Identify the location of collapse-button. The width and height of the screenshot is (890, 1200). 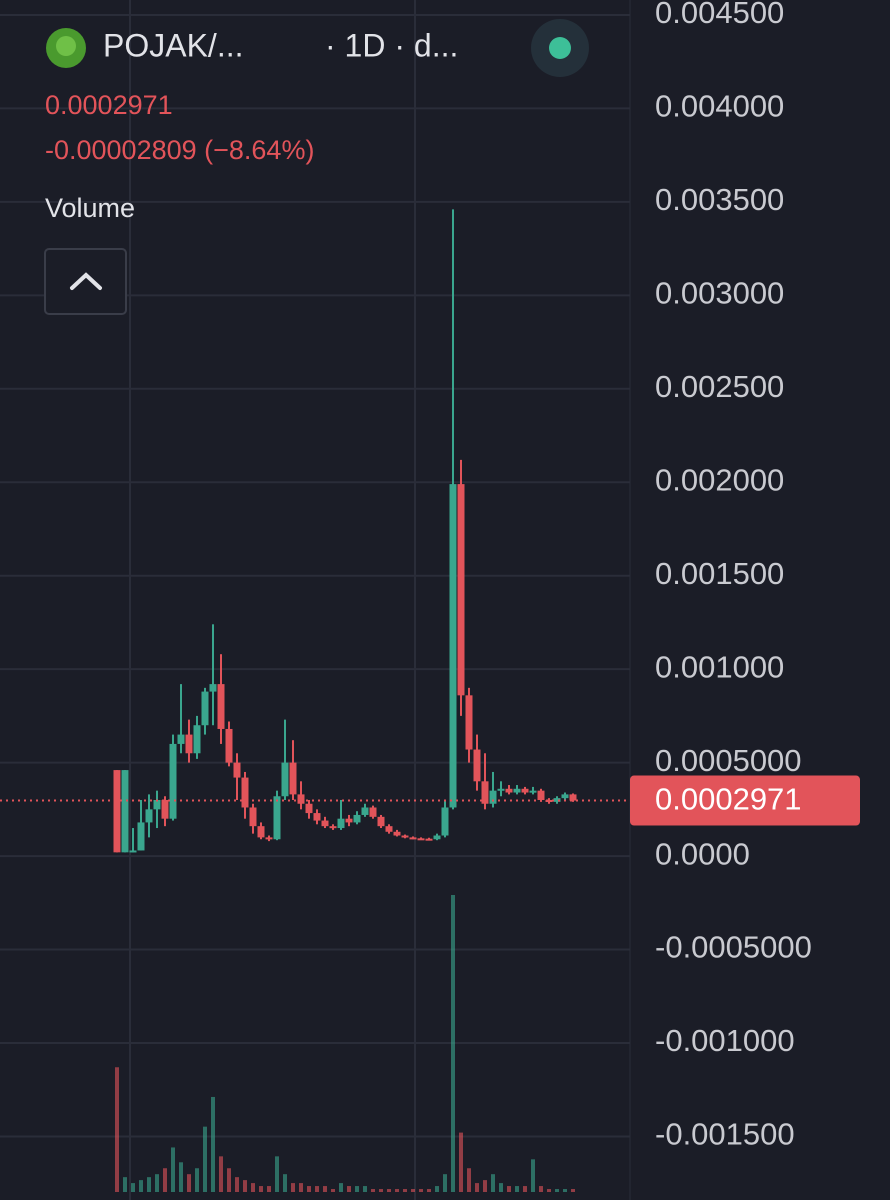
(85, 281).